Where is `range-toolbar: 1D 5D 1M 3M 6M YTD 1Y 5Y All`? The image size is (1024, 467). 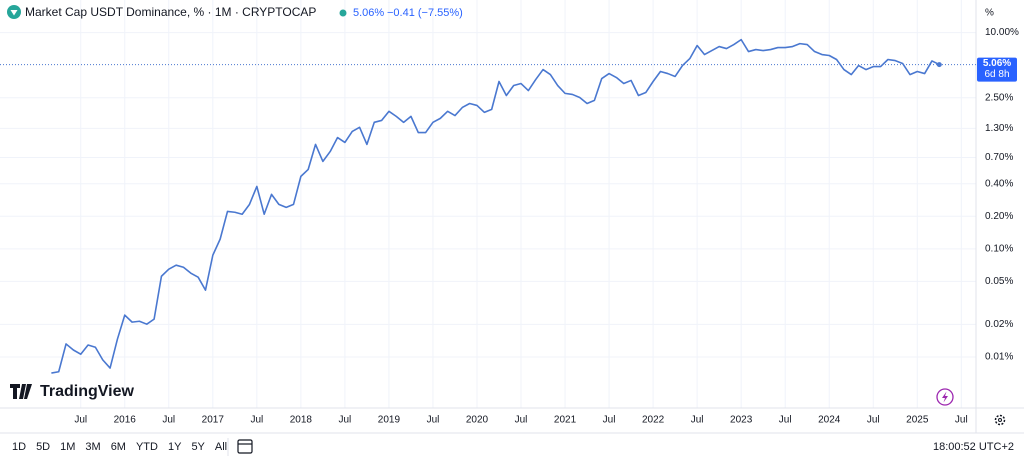
range-toolbar: 1D 5D 1M 3M 6M YTD 1Y 5Y All is located at coordinates (119, 447).